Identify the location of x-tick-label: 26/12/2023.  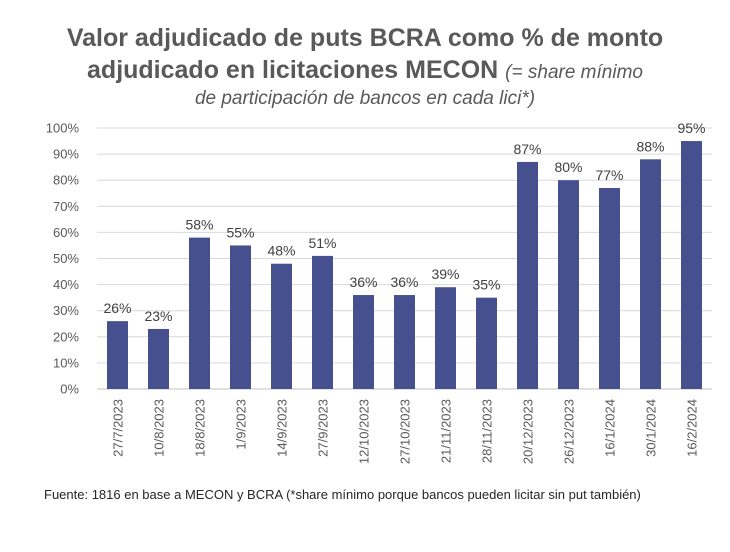
(569, 431).